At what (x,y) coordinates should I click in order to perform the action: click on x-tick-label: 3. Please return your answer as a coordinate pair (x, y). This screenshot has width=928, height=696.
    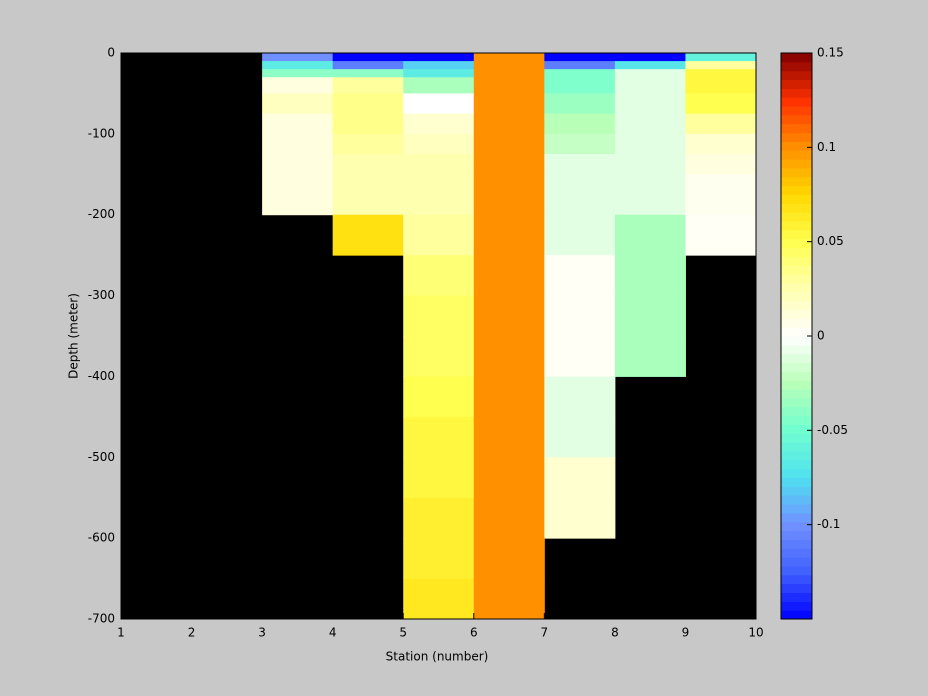
    Looking at the image, I should click on (262, 633).